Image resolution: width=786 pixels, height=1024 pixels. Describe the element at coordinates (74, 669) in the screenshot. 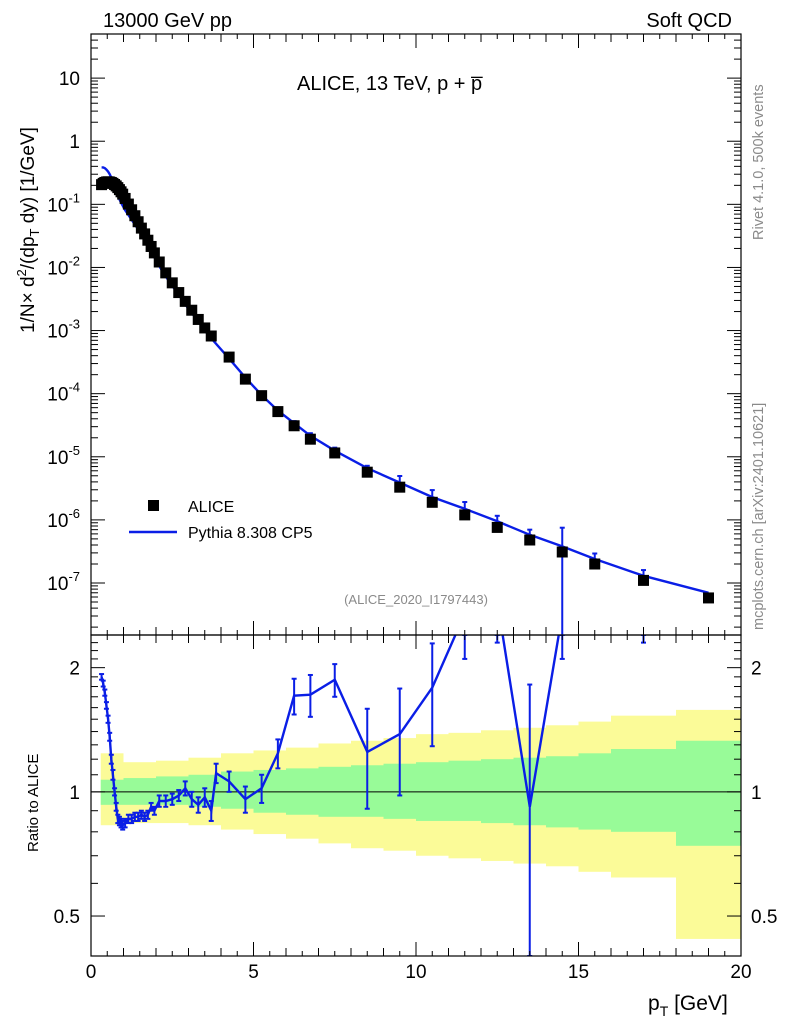

I see `ratio-y-tick-label-left: 2` at that location.